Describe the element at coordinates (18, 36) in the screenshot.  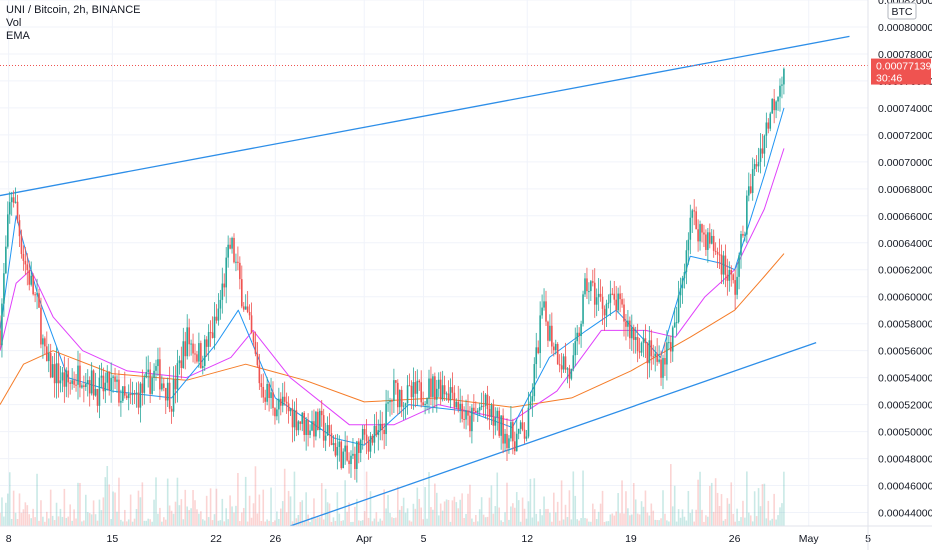
I see `ema-indicator-label: EMA` at that location.